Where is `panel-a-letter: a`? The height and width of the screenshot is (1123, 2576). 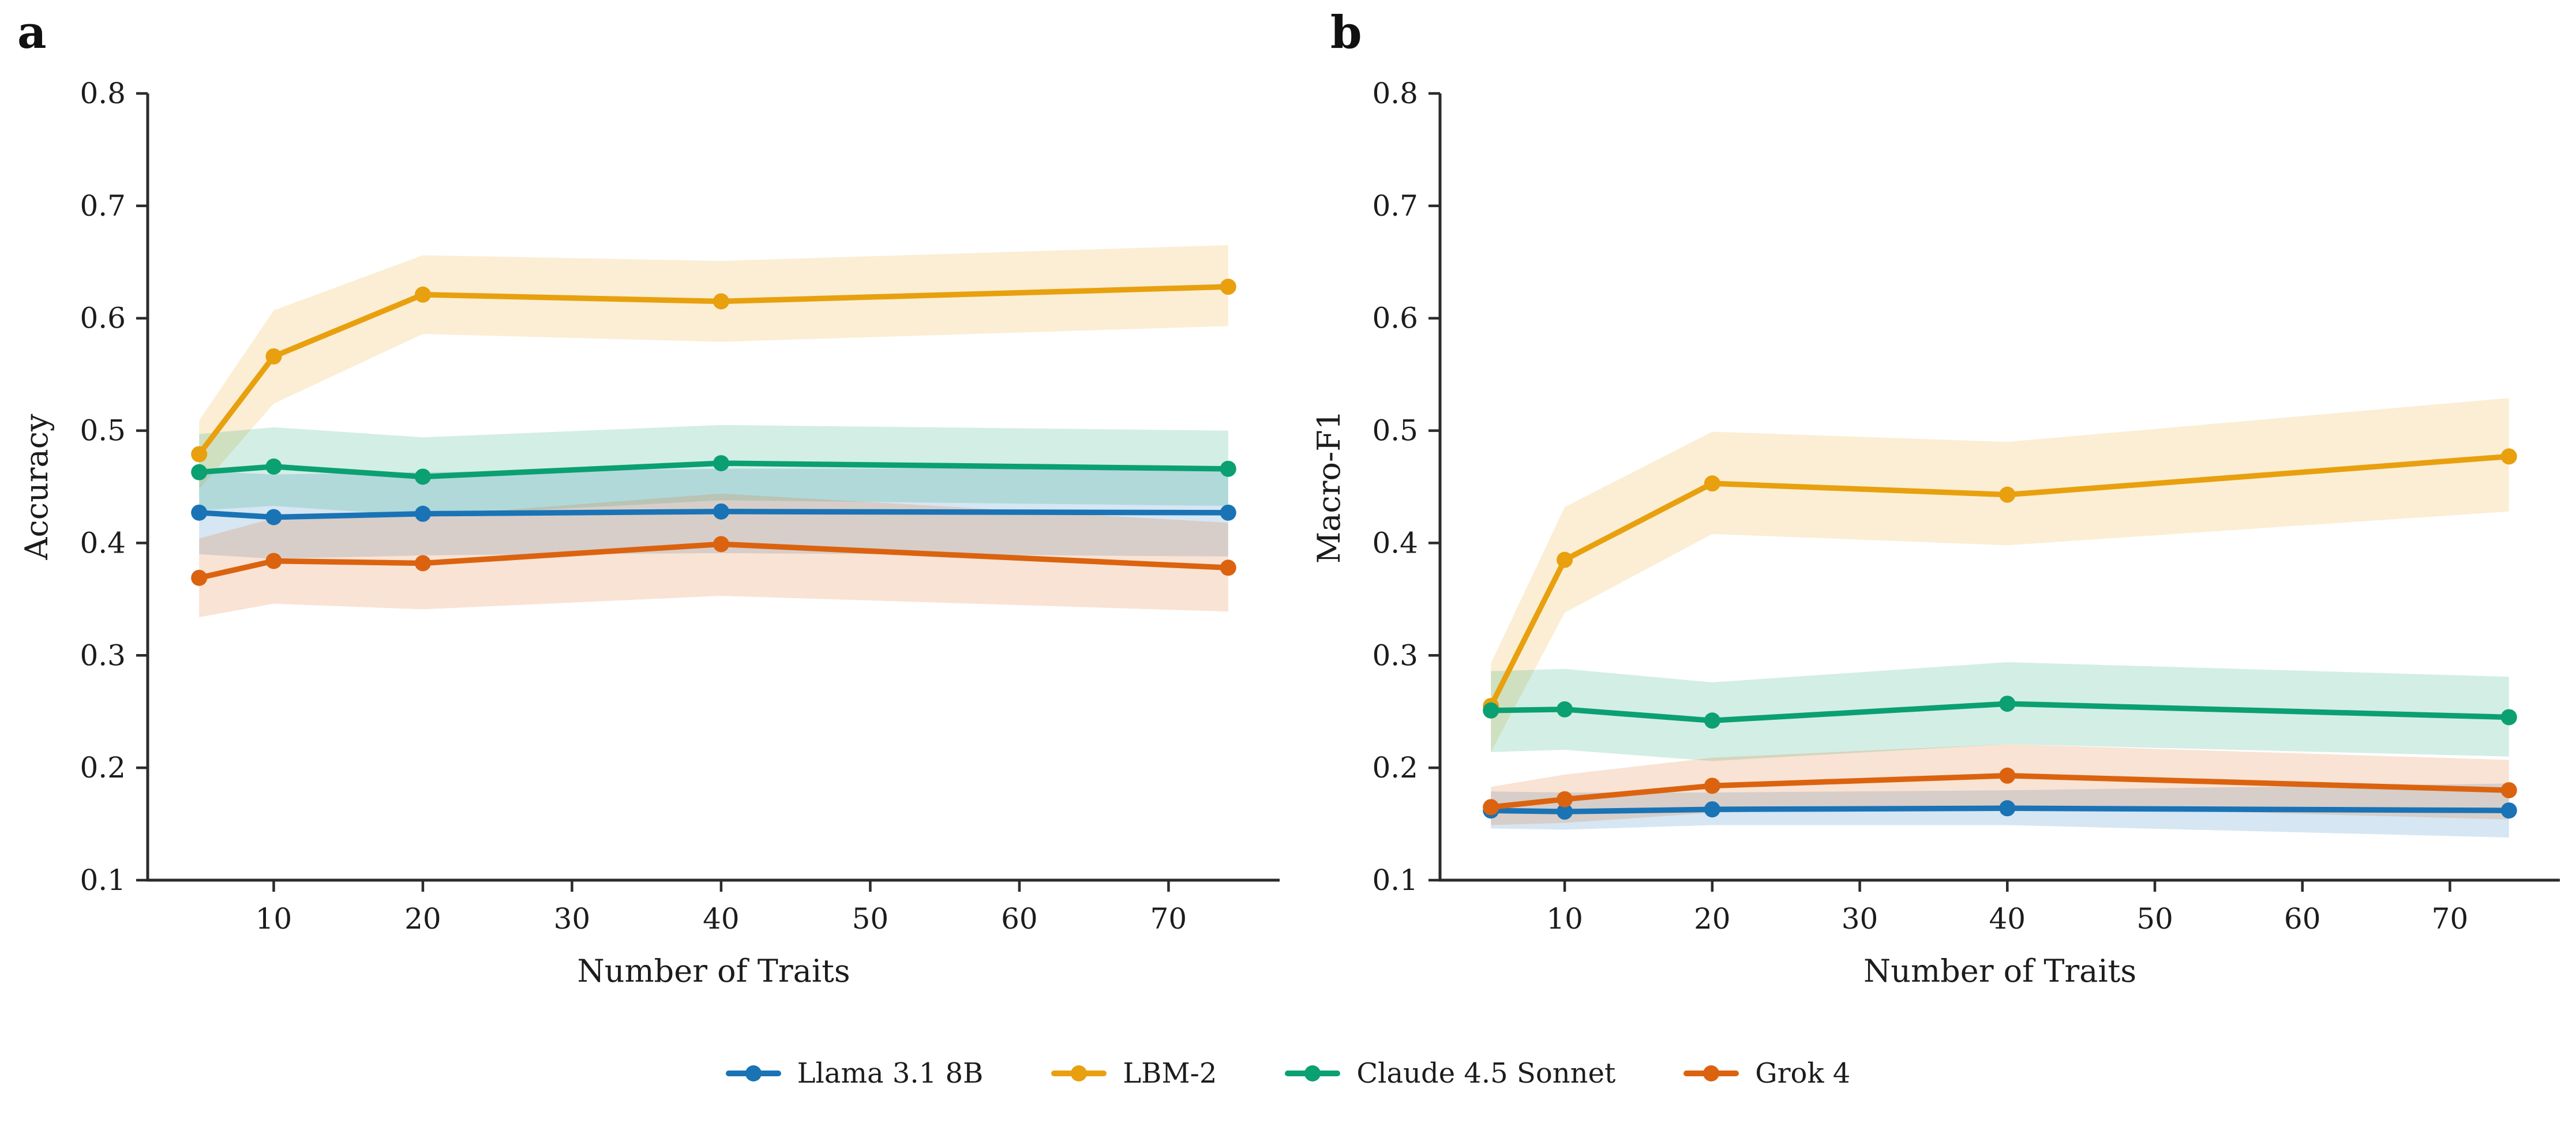
panel-a-letter: a is located at coordinates (32, 32).